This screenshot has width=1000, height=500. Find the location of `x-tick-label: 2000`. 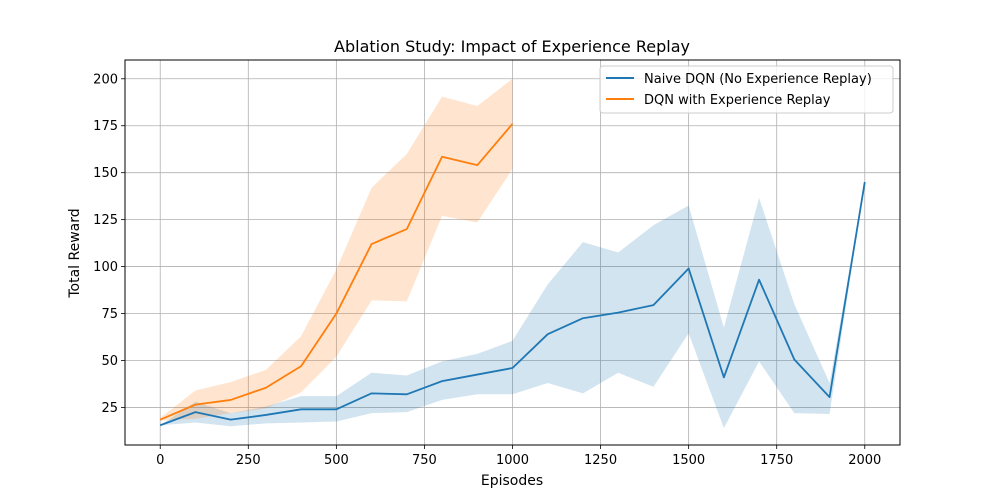

x-tick-label: 2000 is located at coordinates (864, 460).